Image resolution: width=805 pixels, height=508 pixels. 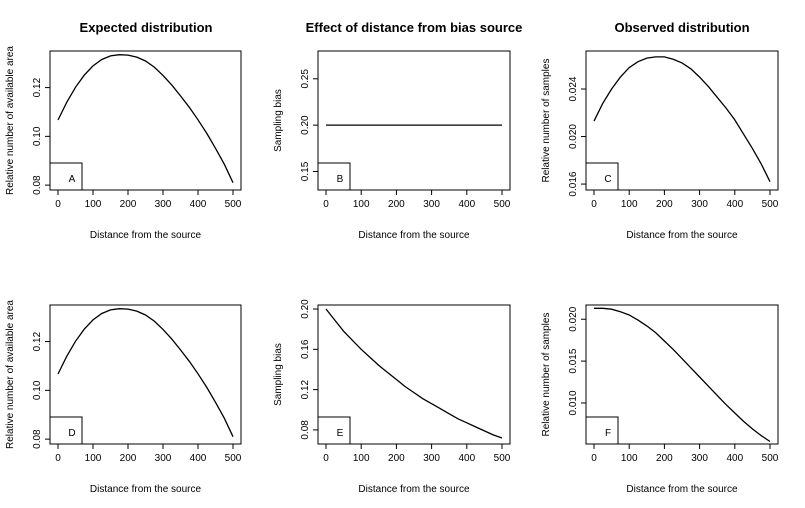 I want to click on column-title-2: Effect of distance from bias source, so click(x=414, y=27).